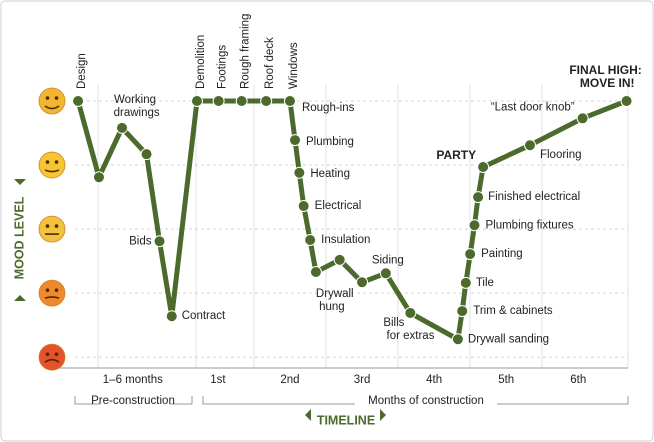 This screenshot has height=442, width=654. I want to click on x-tick-label: 5th, so click(506, 380).